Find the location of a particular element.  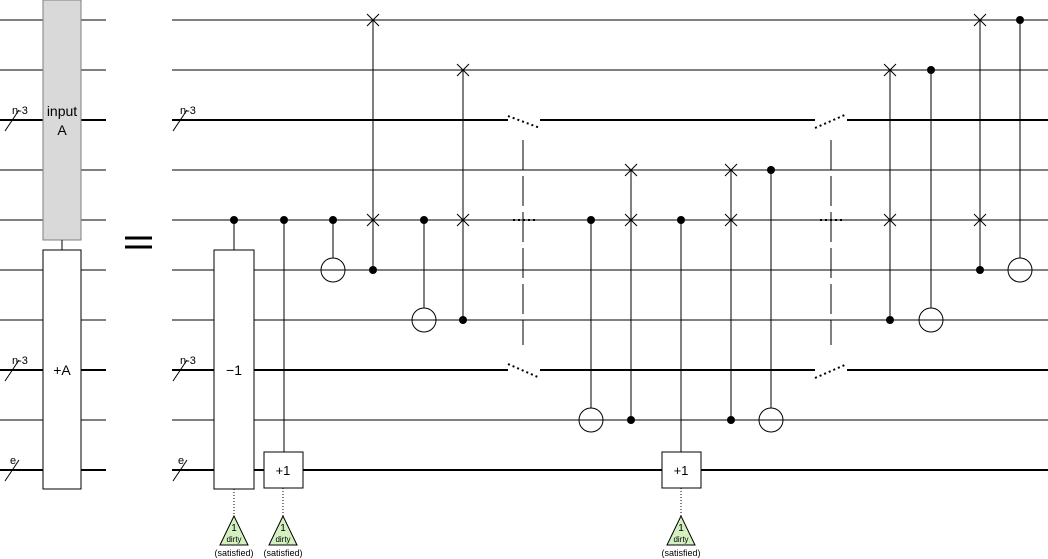

input-a-label-line1: input is located at coordinates (62, 111).